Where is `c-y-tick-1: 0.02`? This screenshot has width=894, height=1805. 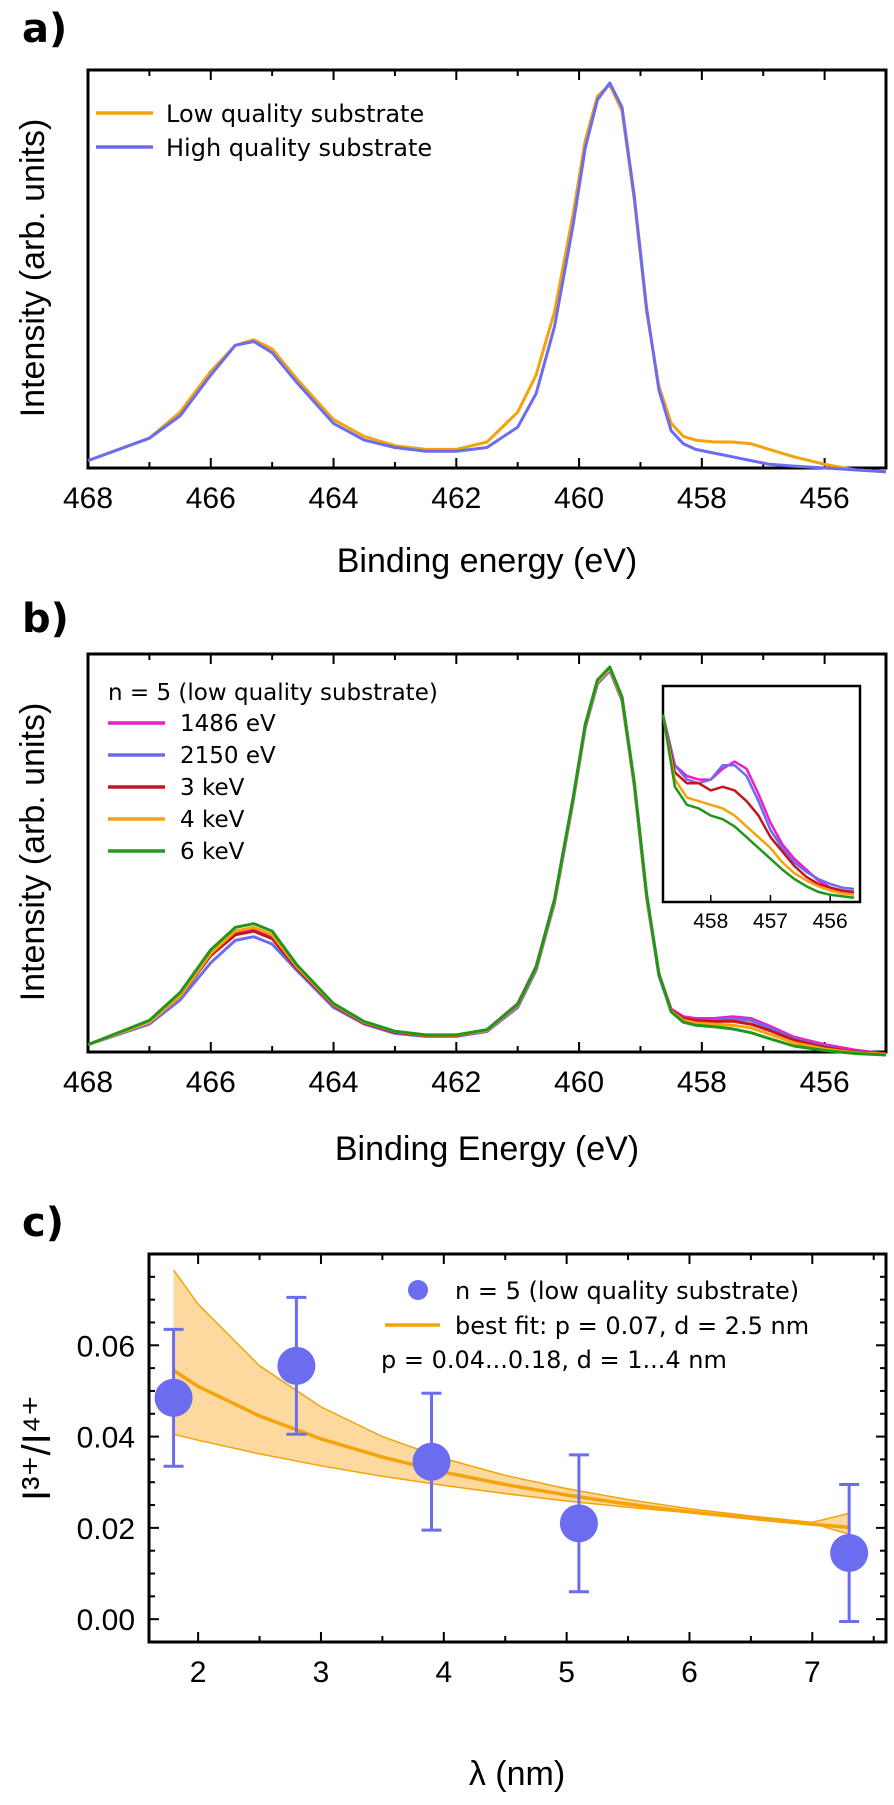 c-y-tick-1: 0.02 is located at coordinates (106, 1529).